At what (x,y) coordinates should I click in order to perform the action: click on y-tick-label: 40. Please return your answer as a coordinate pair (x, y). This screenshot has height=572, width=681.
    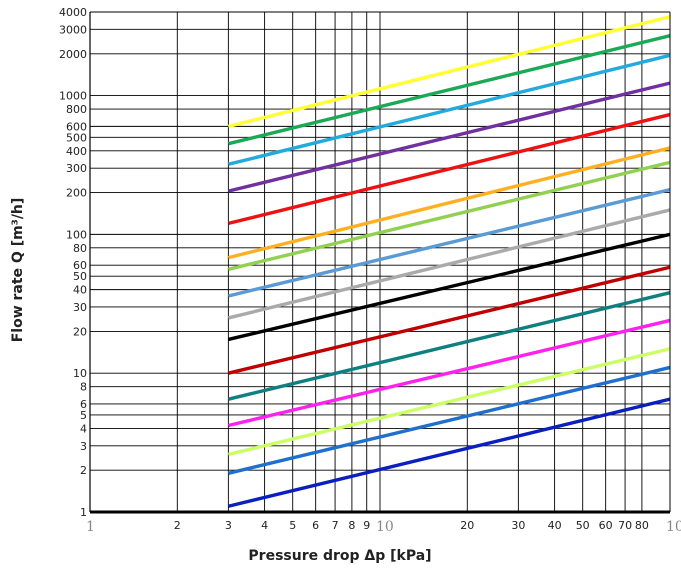
    Looking at the image, I should click on (80, 290).